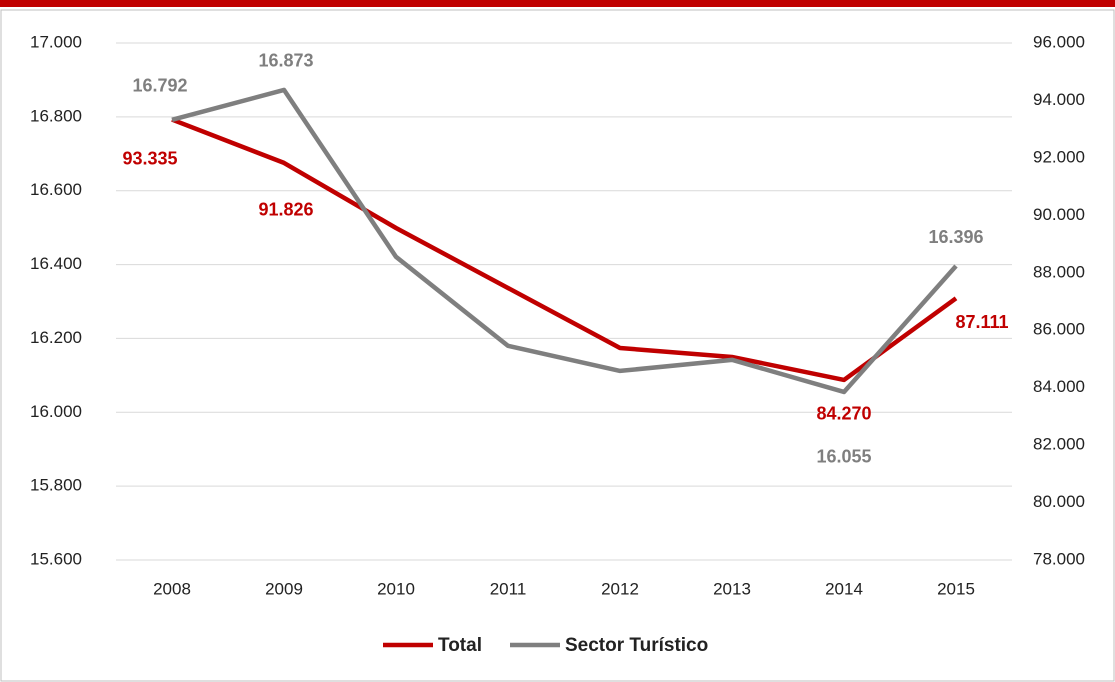 This screenshot has height=682, width=1115. I want to click on x-tick-label: 2014, so click(844, 588).